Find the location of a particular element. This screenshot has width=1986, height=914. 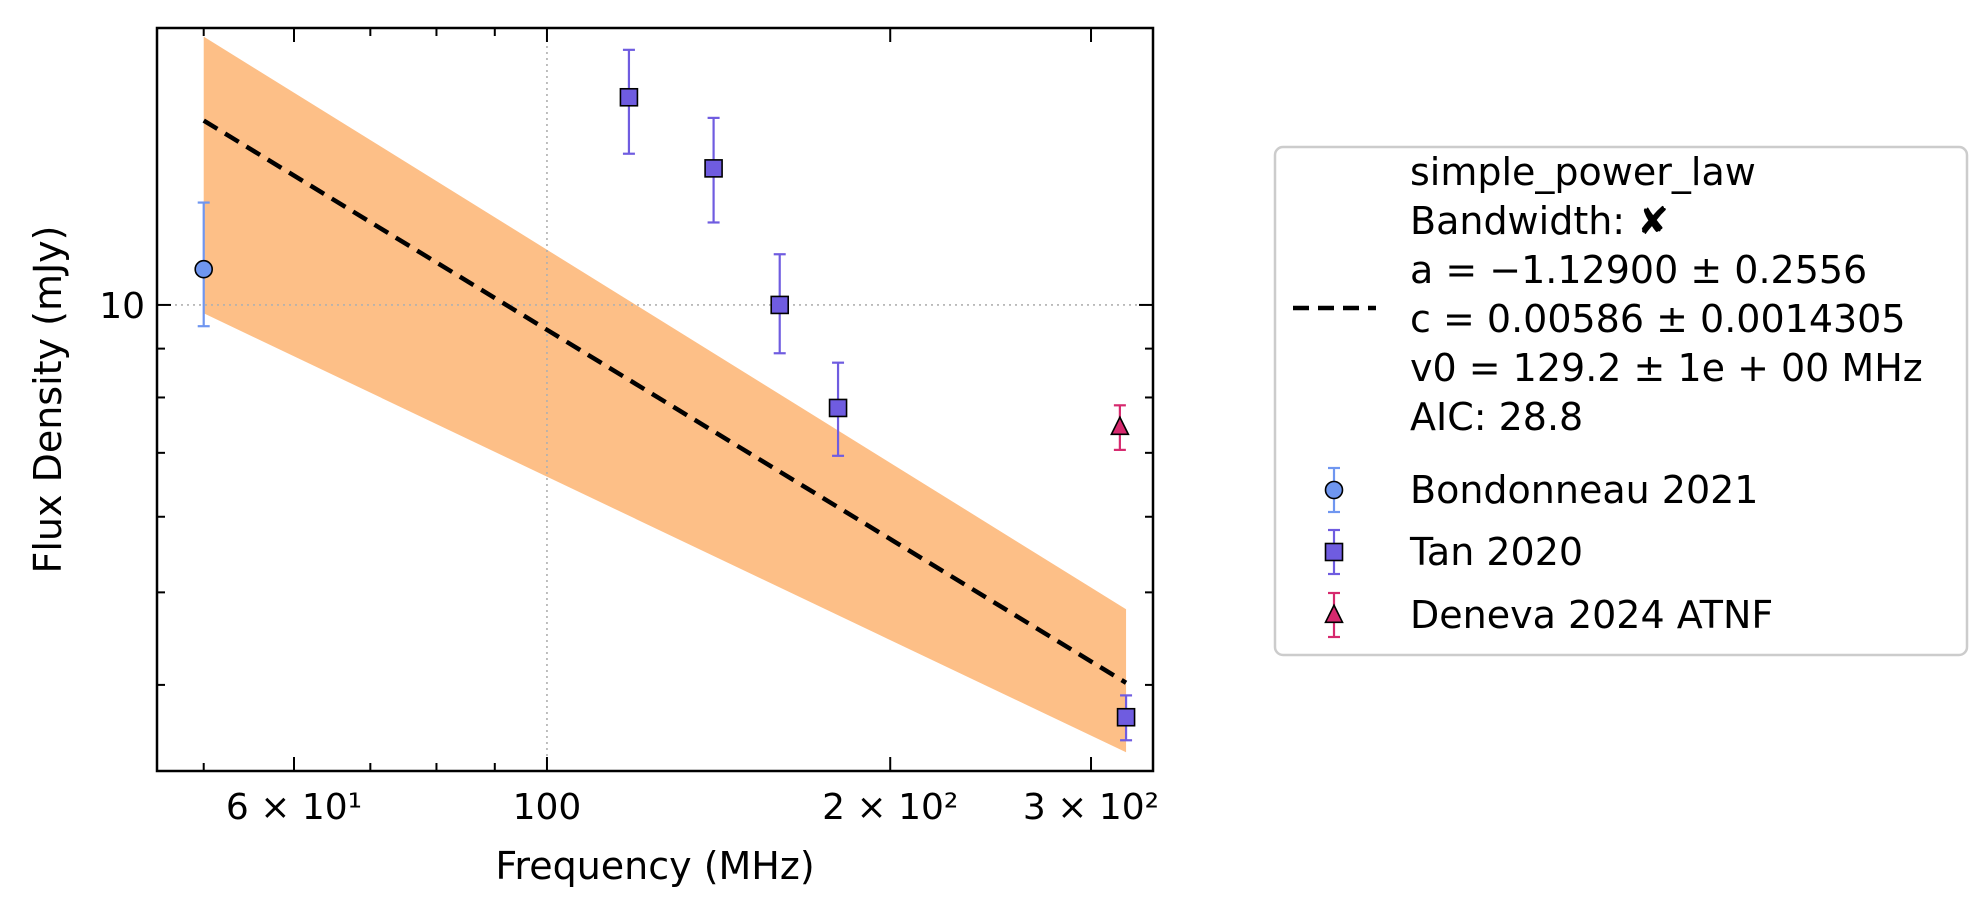

y-tick-label: 10 is located at coordinates (122, 306).